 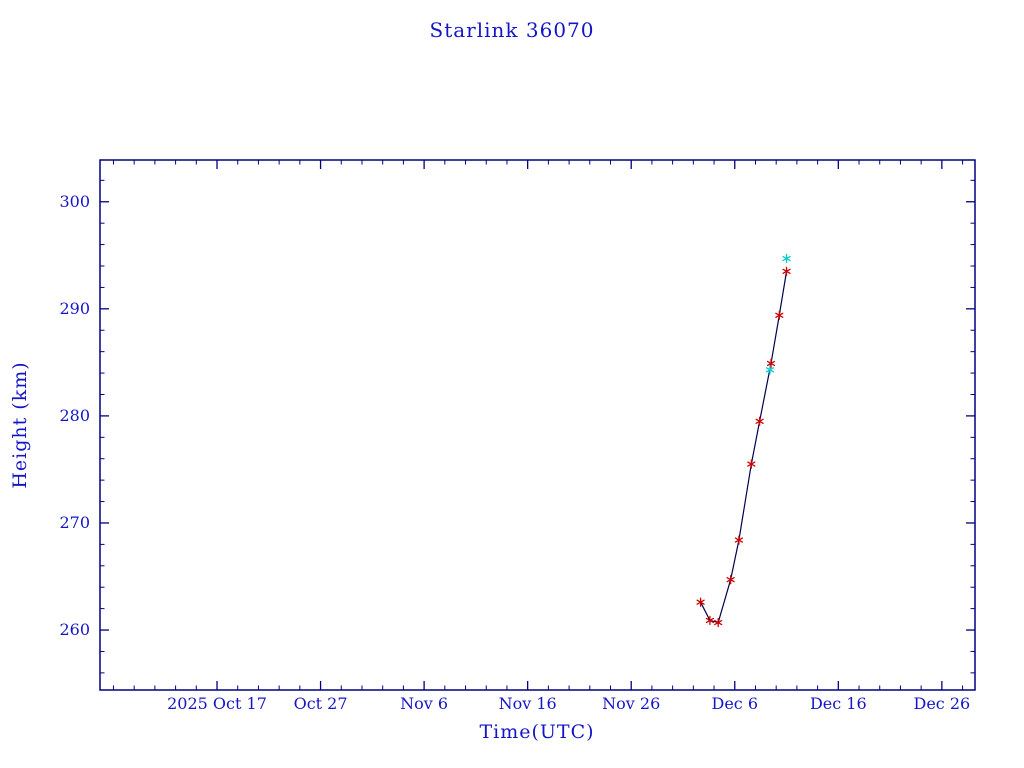 I want to click on x-tick-label: Nov 26, so click(x=631, y=703).